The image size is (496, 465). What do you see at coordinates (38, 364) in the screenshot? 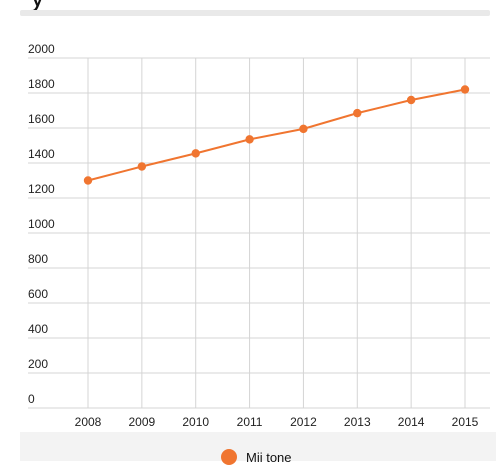
I see `y-tick-label: 200` at bounding box center [38, 364].